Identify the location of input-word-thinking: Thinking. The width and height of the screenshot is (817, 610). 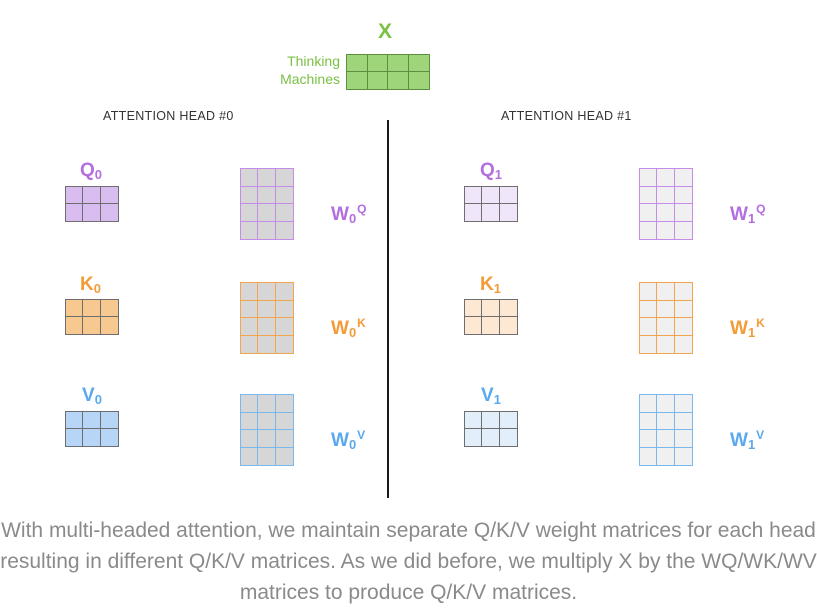
(313, 61).